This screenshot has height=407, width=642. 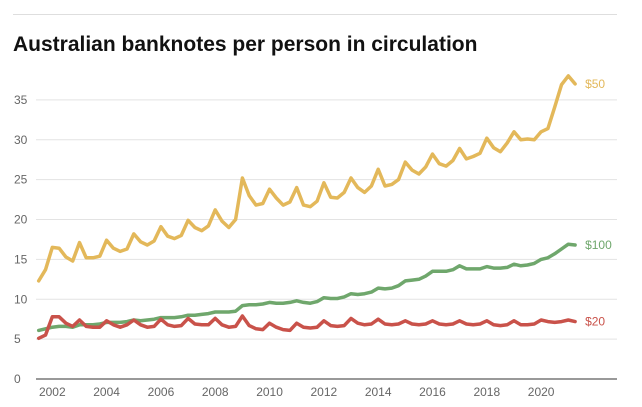 I want to click on x-tick-label: 2004, so click(x=106, y=392).